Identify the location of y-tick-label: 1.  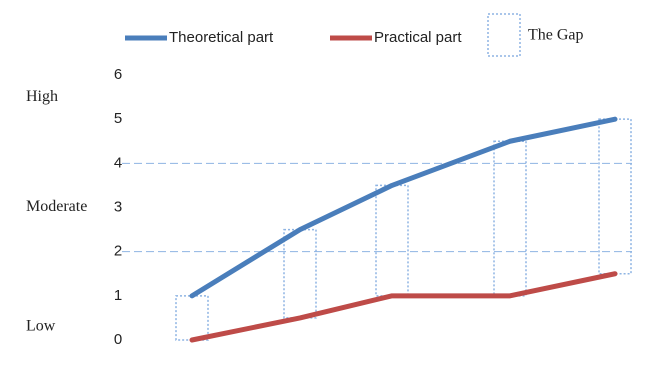
(118, 295).